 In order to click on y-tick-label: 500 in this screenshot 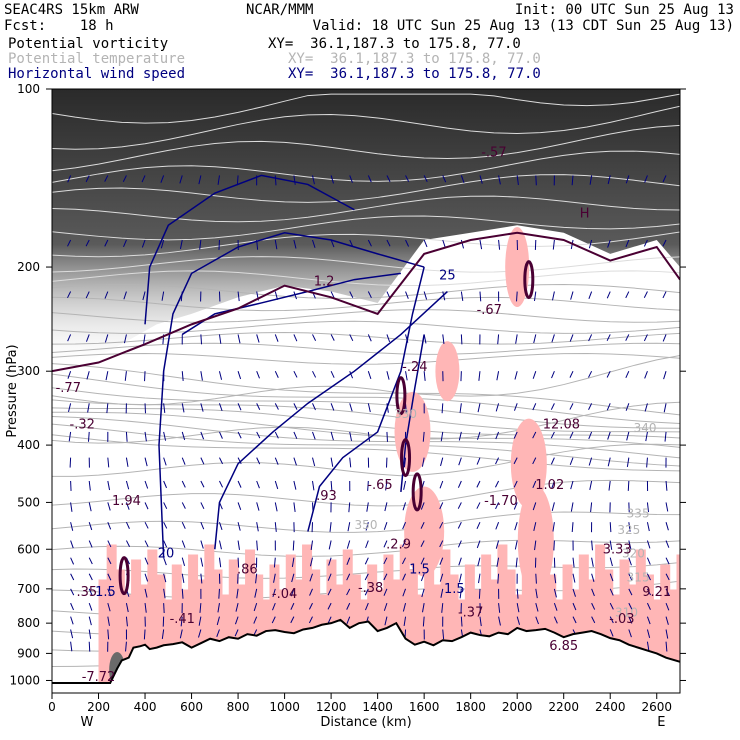, I will do `click(28, 502)`.